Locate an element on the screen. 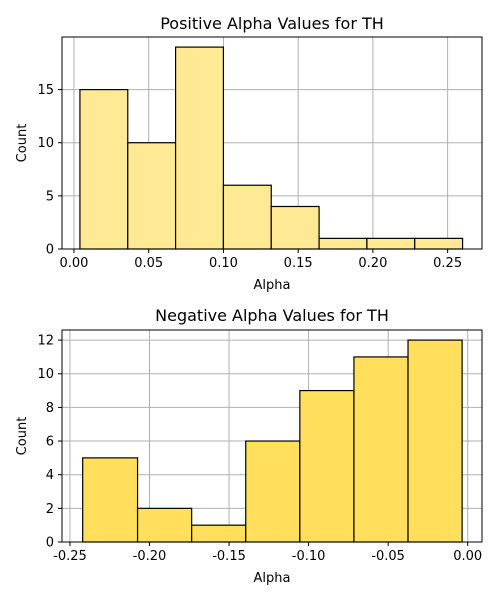 This screenshot has height=600, width=500. y-tick-label: 12 is located at coordinates (45, 341).